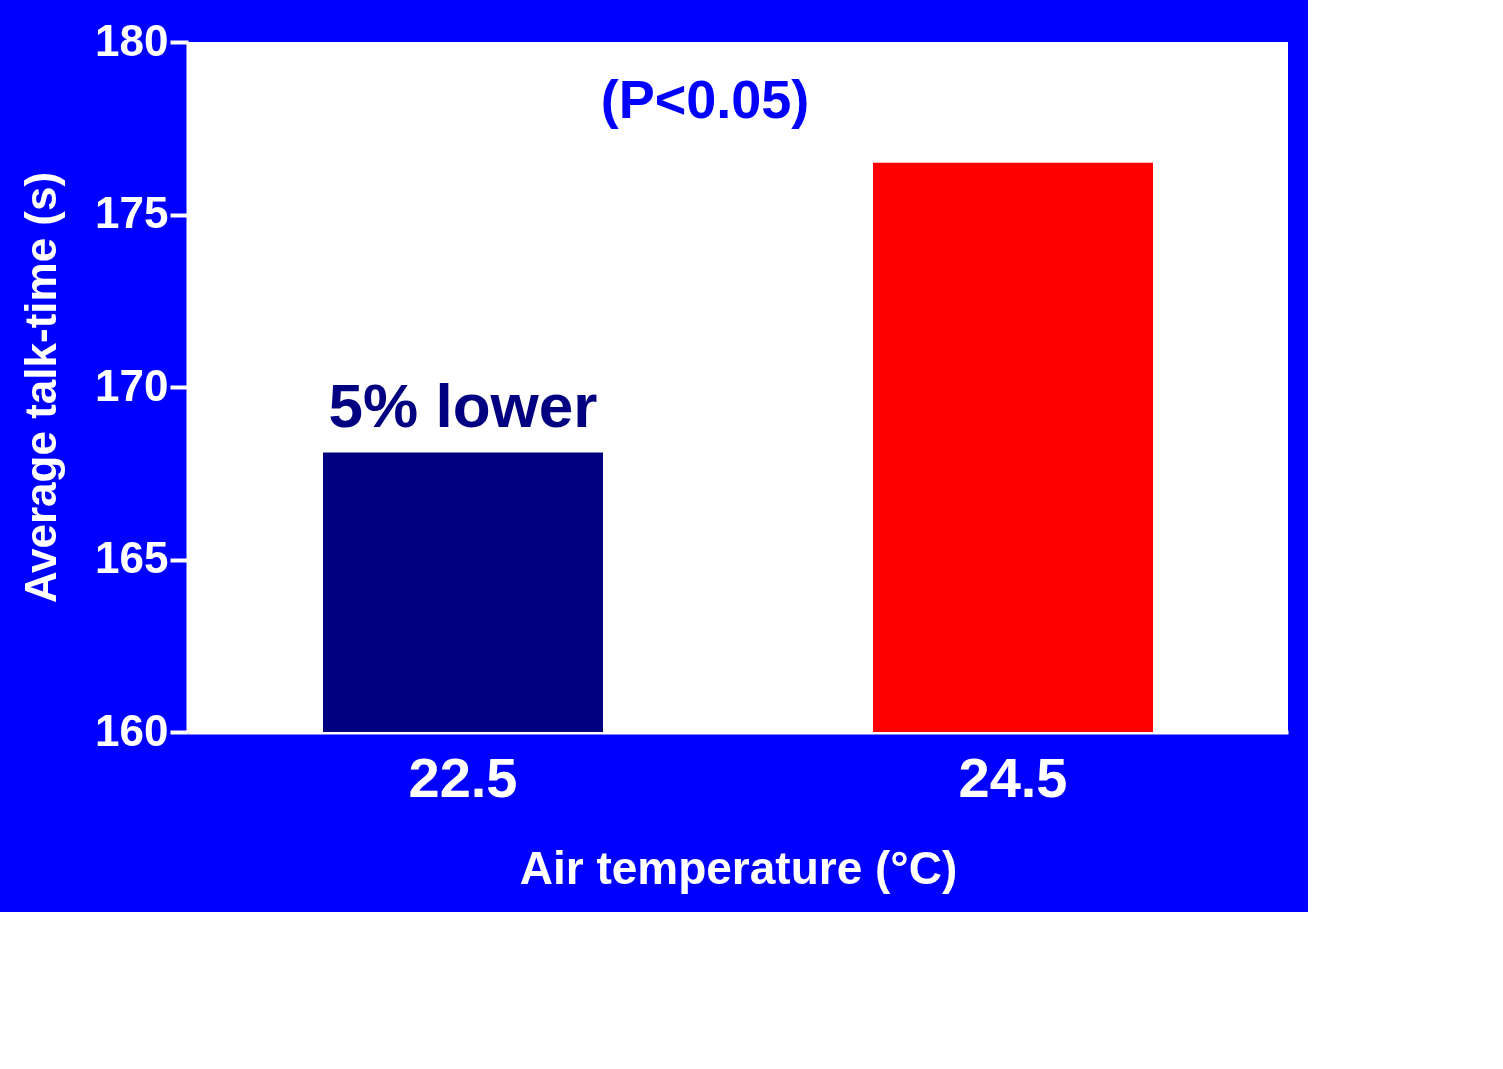  Describe the element at coordinates (132, 385) in the screenshot. I see `y-tick-label: 170` at that location.